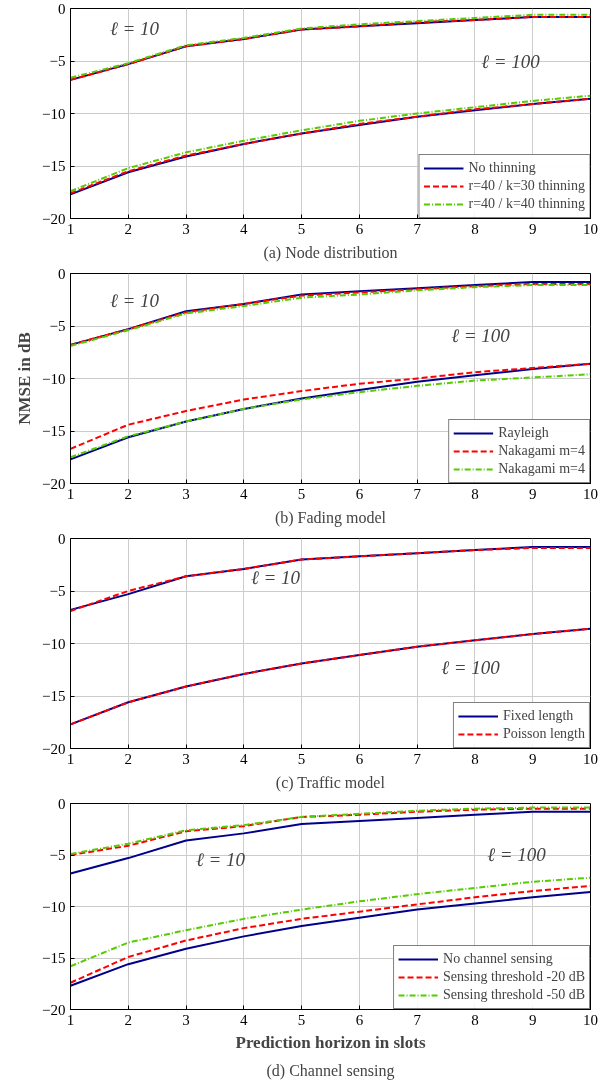  Describe the element at coordinates (330, 517) in the screenshot. I see `text: (b) Fading model` at that location.